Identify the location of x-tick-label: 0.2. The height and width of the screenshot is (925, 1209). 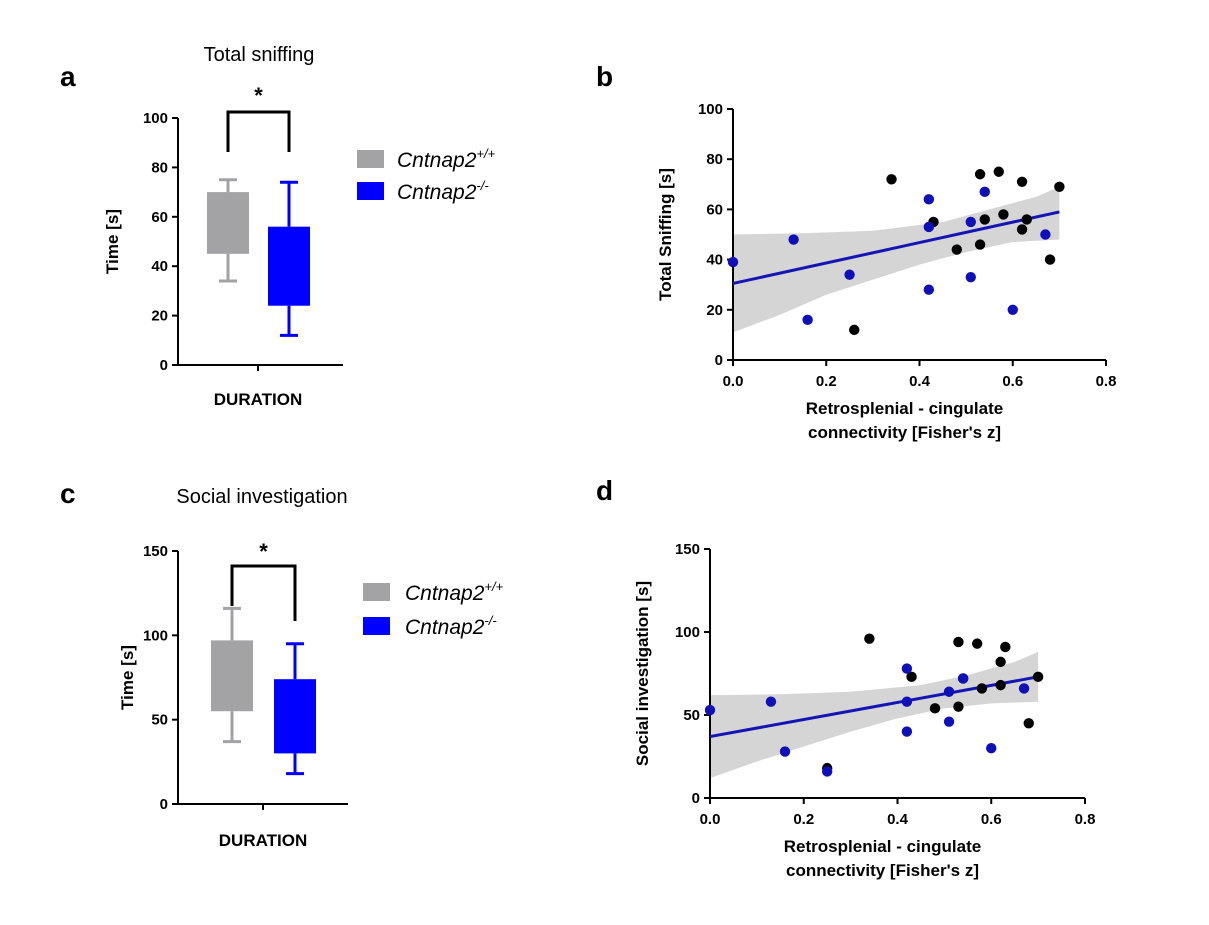
(826, 381).